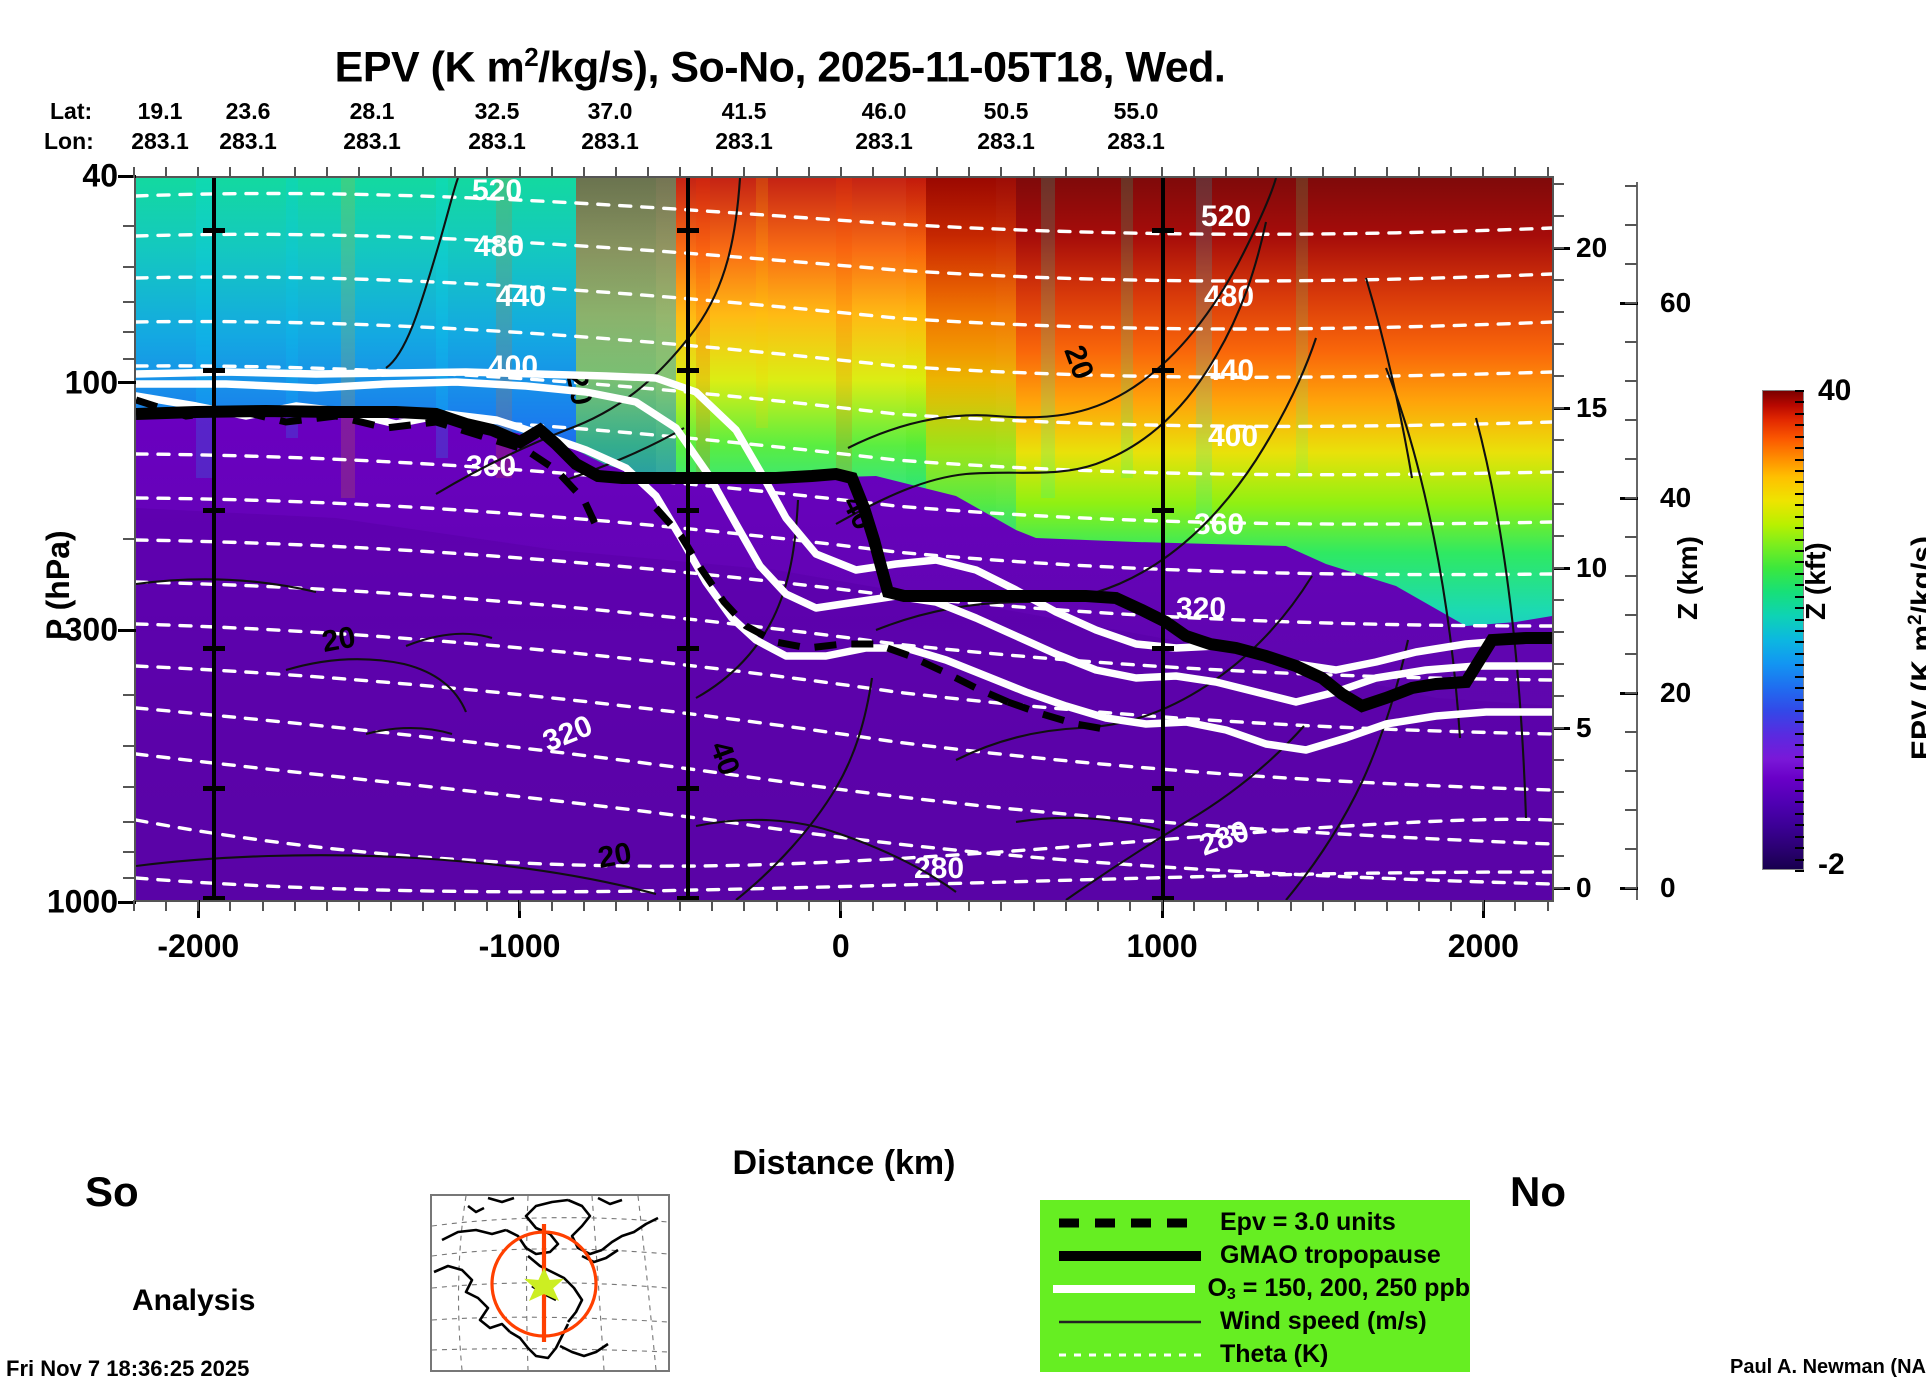  Describe the element at coordinates (1915, 619) in the screenshot. I see `colorbar-title-superscript: 2` at that location.